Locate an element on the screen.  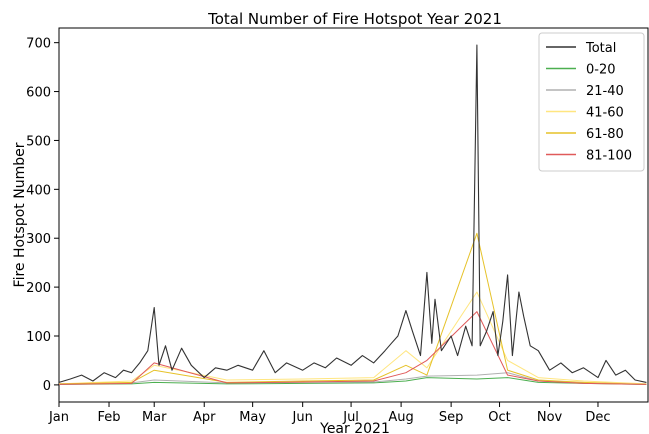
legend-label: 61-80 is located at coordinates (605, 134).